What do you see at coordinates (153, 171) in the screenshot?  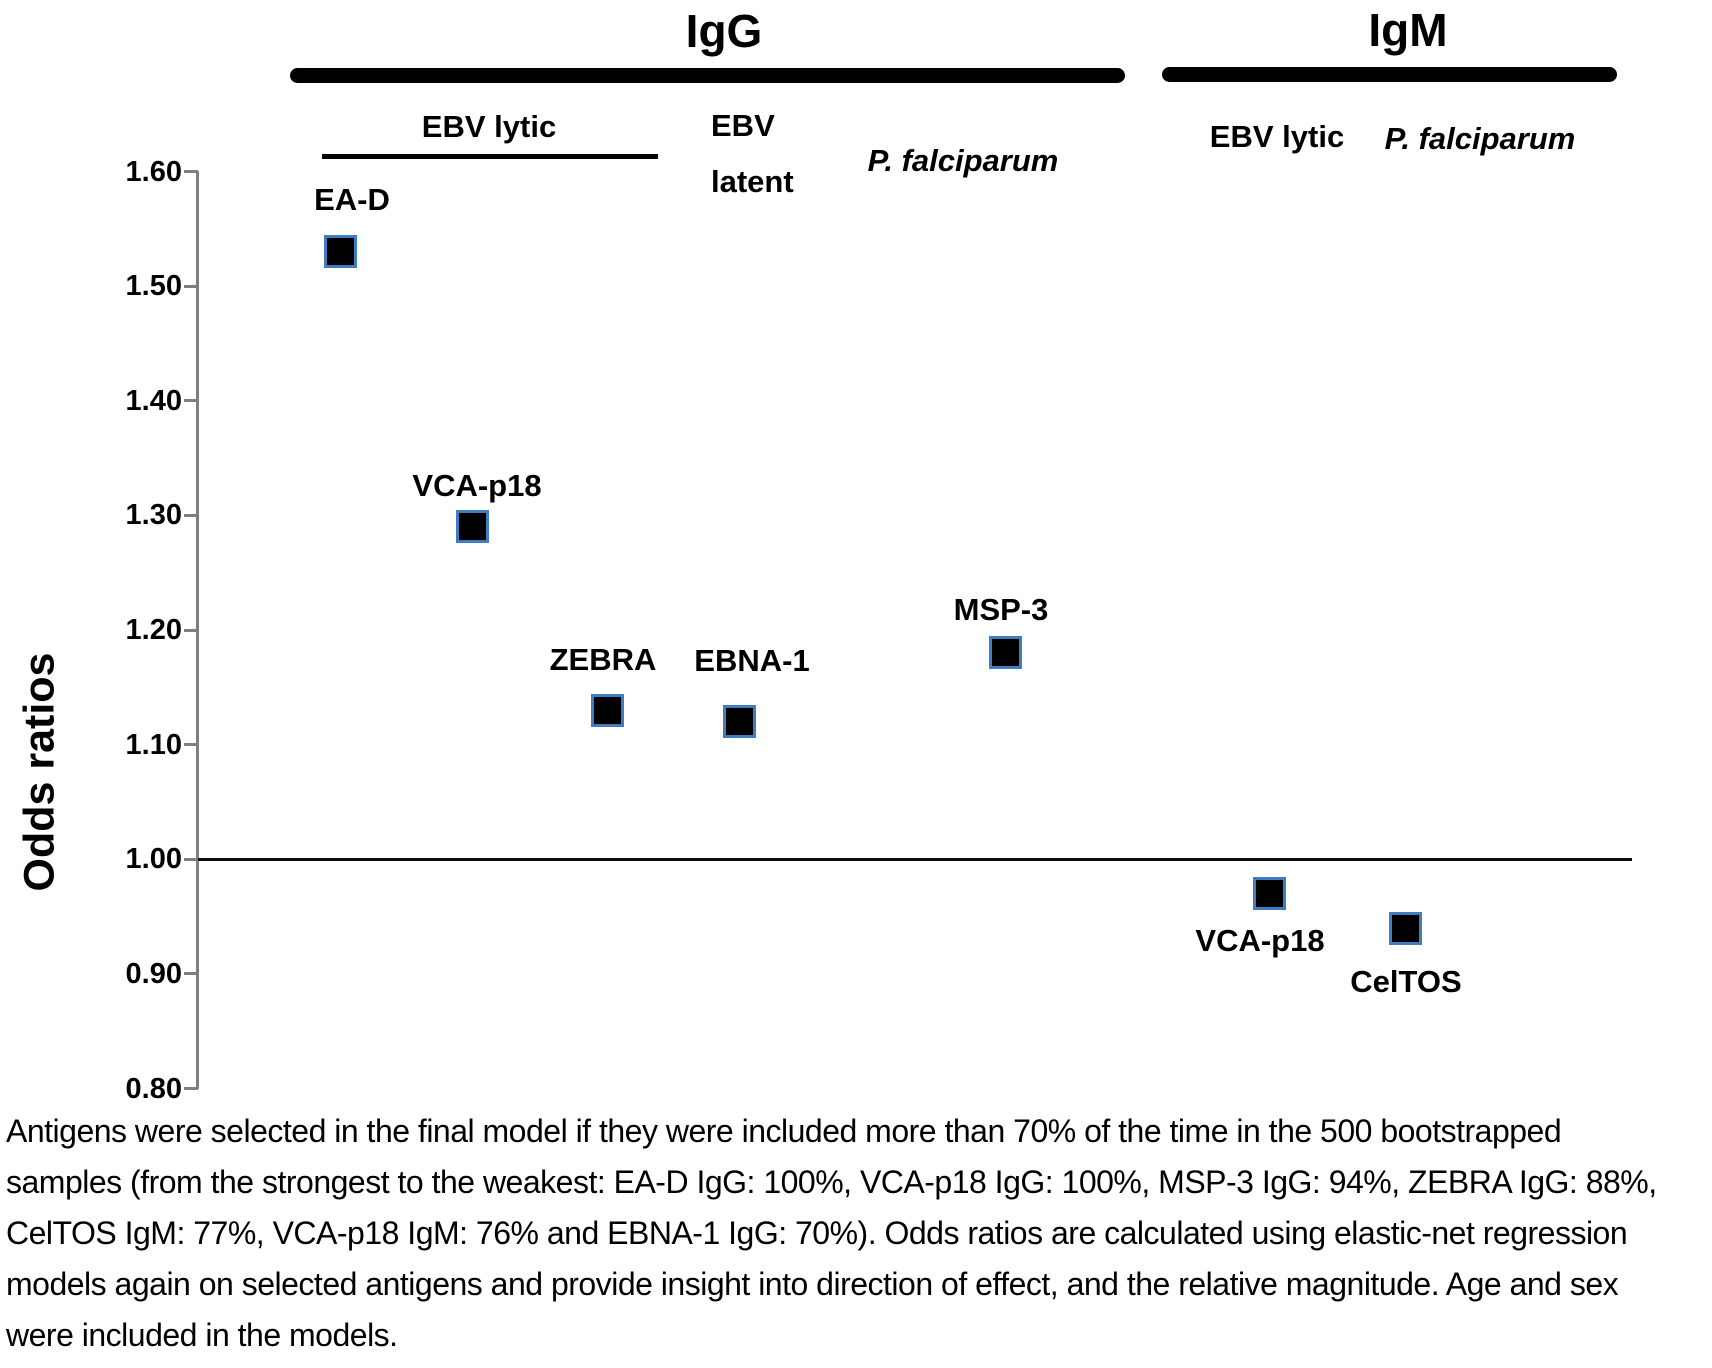 I see `y-tick-label: 1.60` at bounding box center [153, 171].